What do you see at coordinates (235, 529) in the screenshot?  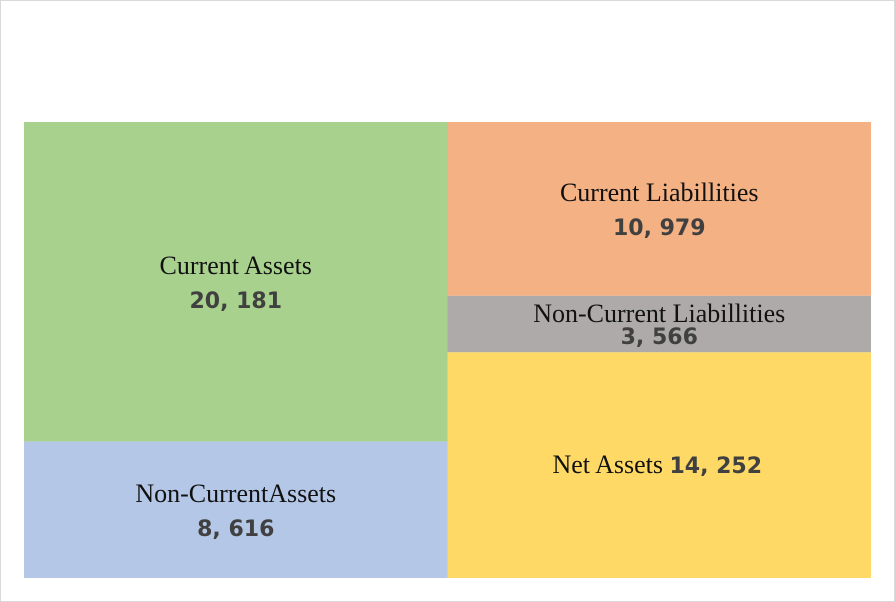 I see `tile-value-non-currentassets: 8, 616` at bounding box center [235, 529].